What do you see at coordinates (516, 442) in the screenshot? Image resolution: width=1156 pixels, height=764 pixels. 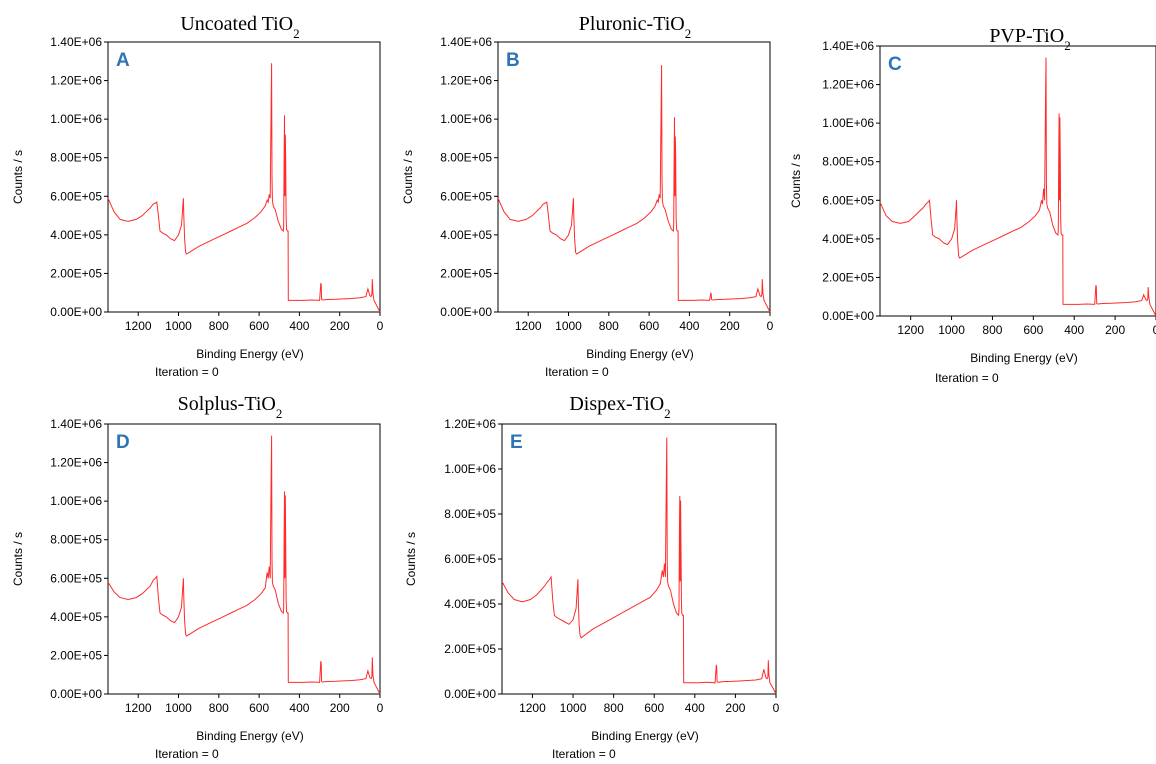 I see `panel-letter: E` at bounding box center [516, 442].